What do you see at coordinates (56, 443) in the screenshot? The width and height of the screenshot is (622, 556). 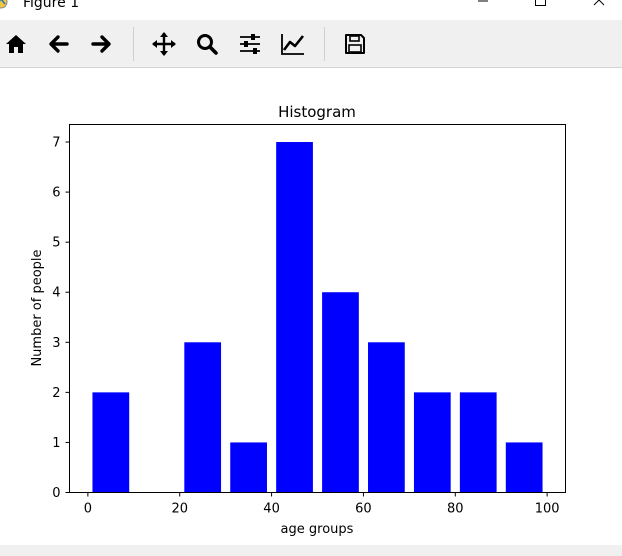 I see `y-tick-label: 1` at bounding box center [56, 443].